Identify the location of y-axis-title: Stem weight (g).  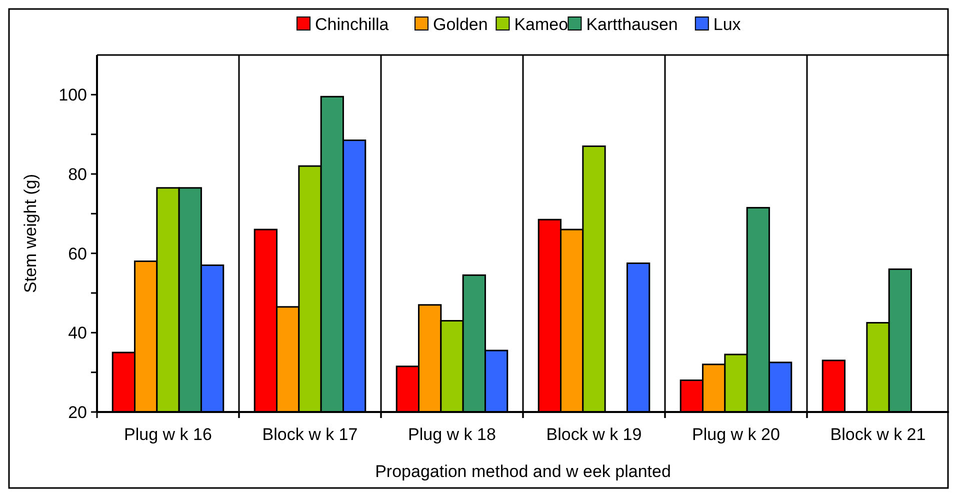
(30, 234).